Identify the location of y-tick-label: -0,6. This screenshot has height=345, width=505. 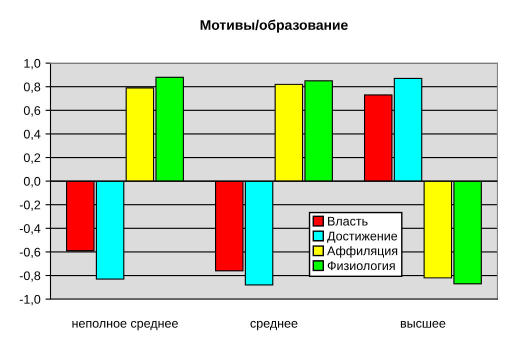
(30, 253).